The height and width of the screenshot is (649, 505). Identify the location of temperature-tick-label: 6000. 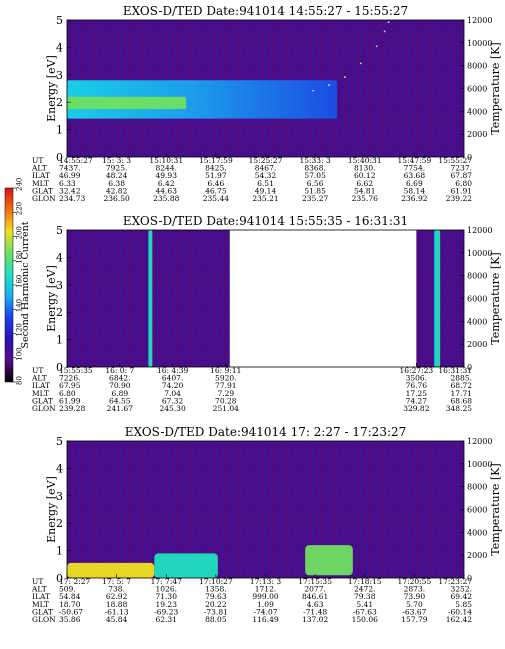
(477, 510).